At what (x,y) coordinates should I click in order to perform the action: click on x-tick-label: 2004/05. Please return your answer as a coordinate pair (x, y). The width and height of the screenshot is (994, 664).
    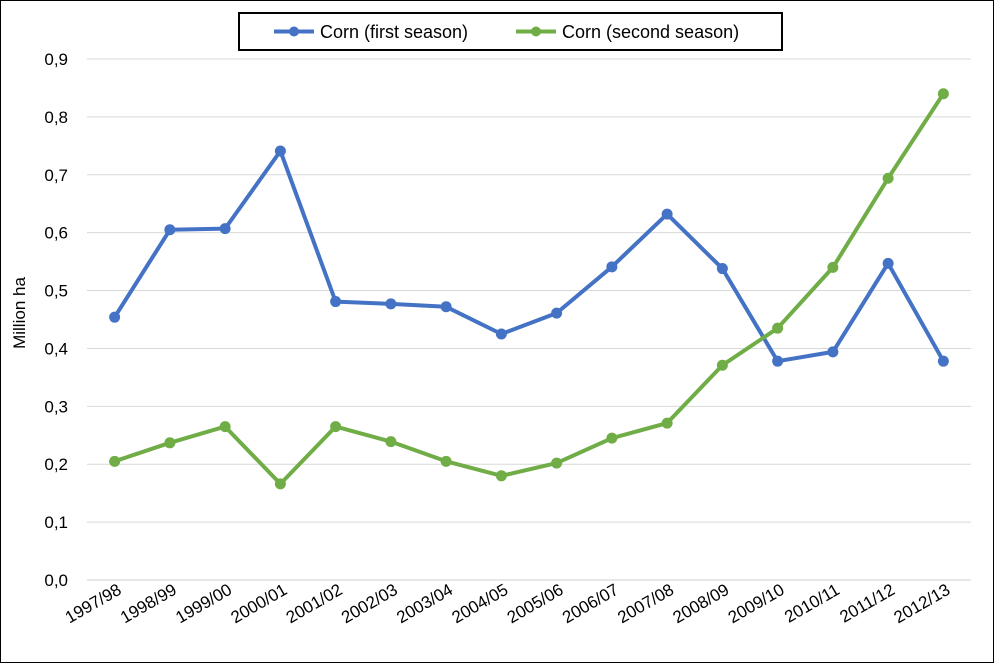
    Looking at the image, I should click on (480, 603).